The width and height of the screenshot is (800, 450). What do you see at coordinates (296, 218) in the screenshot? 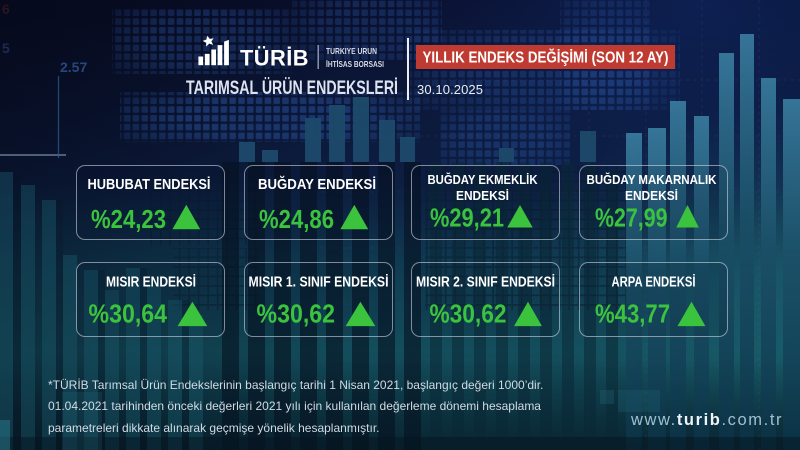
I see `svg-text: %24,86` at bounding box center [296, 218].